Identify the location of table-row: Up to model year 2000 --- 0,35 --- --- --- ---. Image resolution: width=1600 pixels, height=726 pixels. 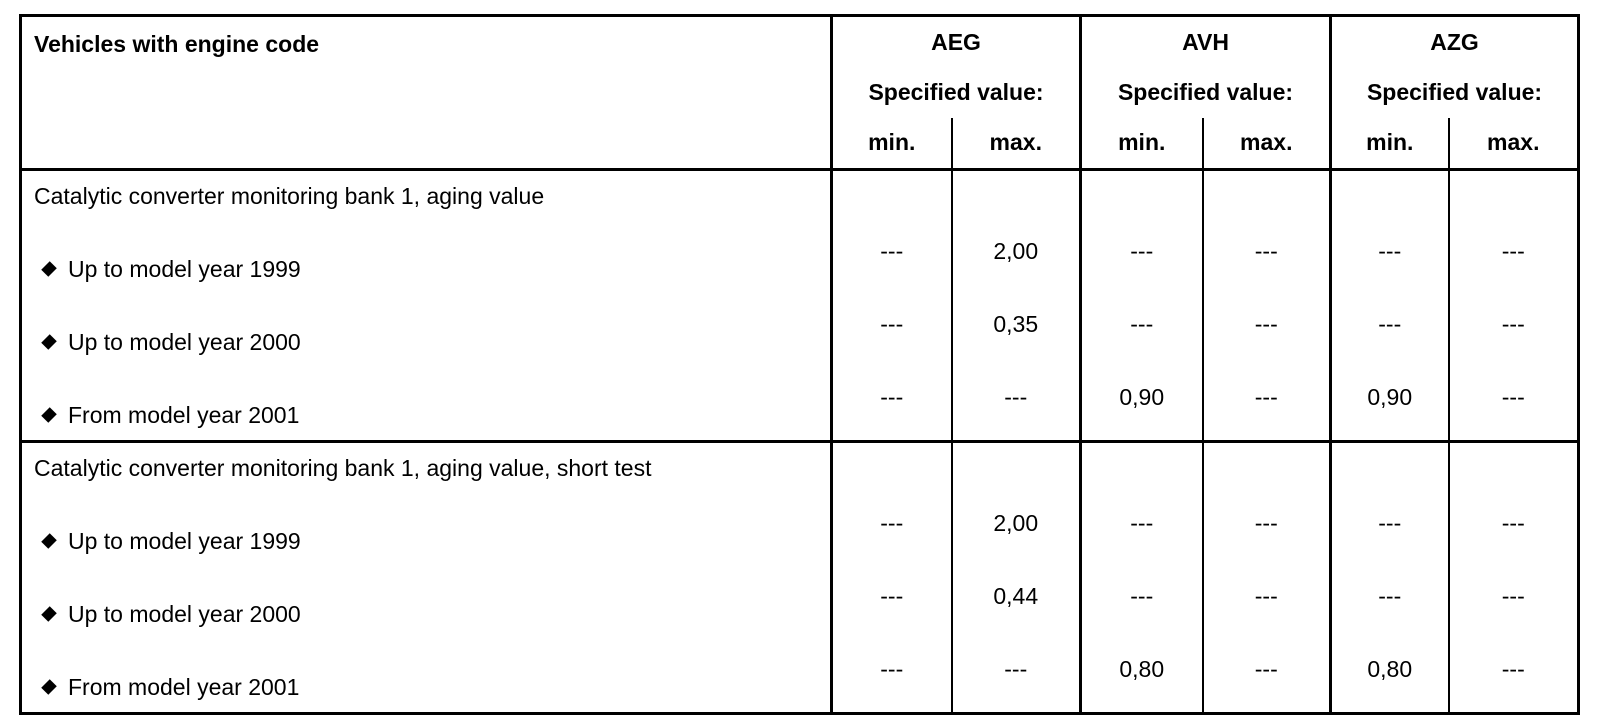
(800, 335).